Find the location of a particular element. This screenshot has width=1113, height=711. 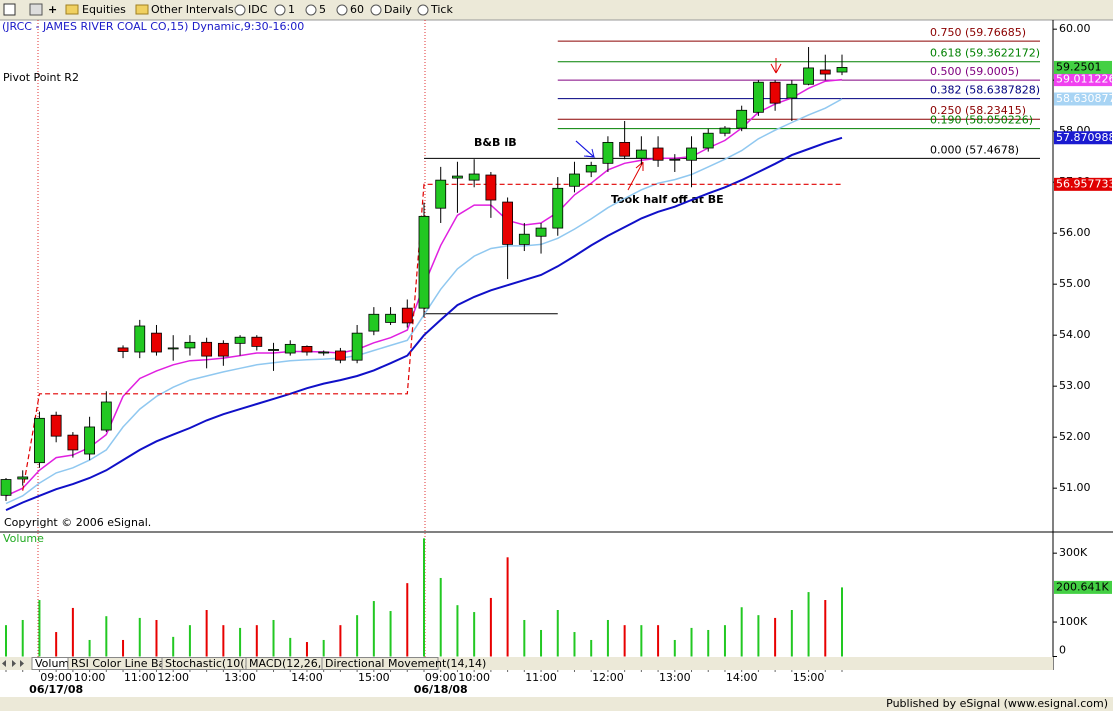

fib-label: 0.618 (59.3622172) is located at coordinates (985, 53).